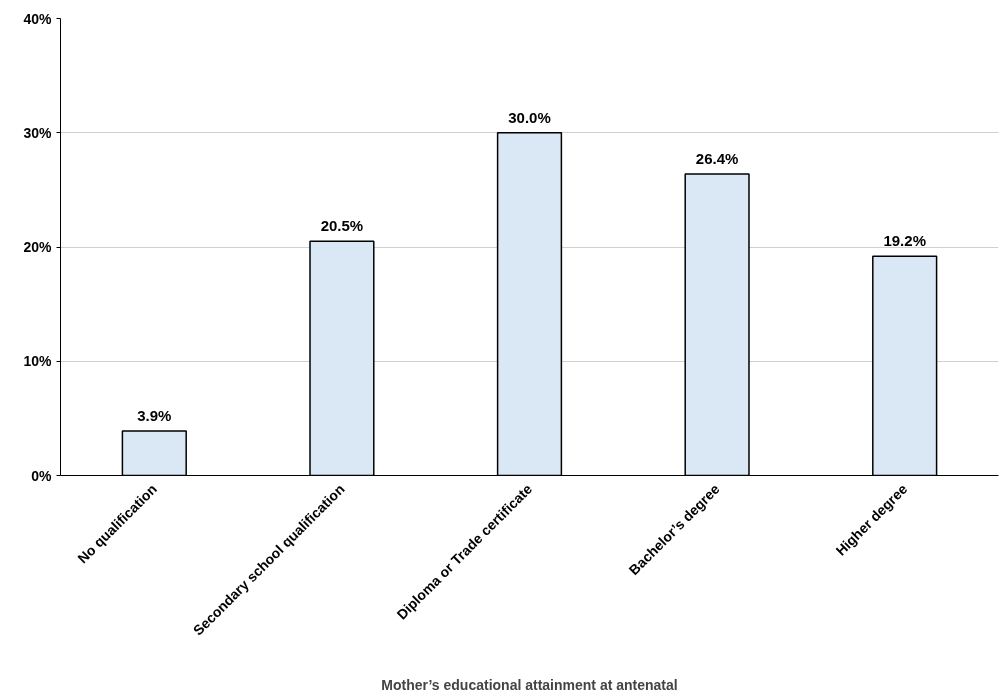  I want to click on y-tick-label: 30%, so click(38, 132).